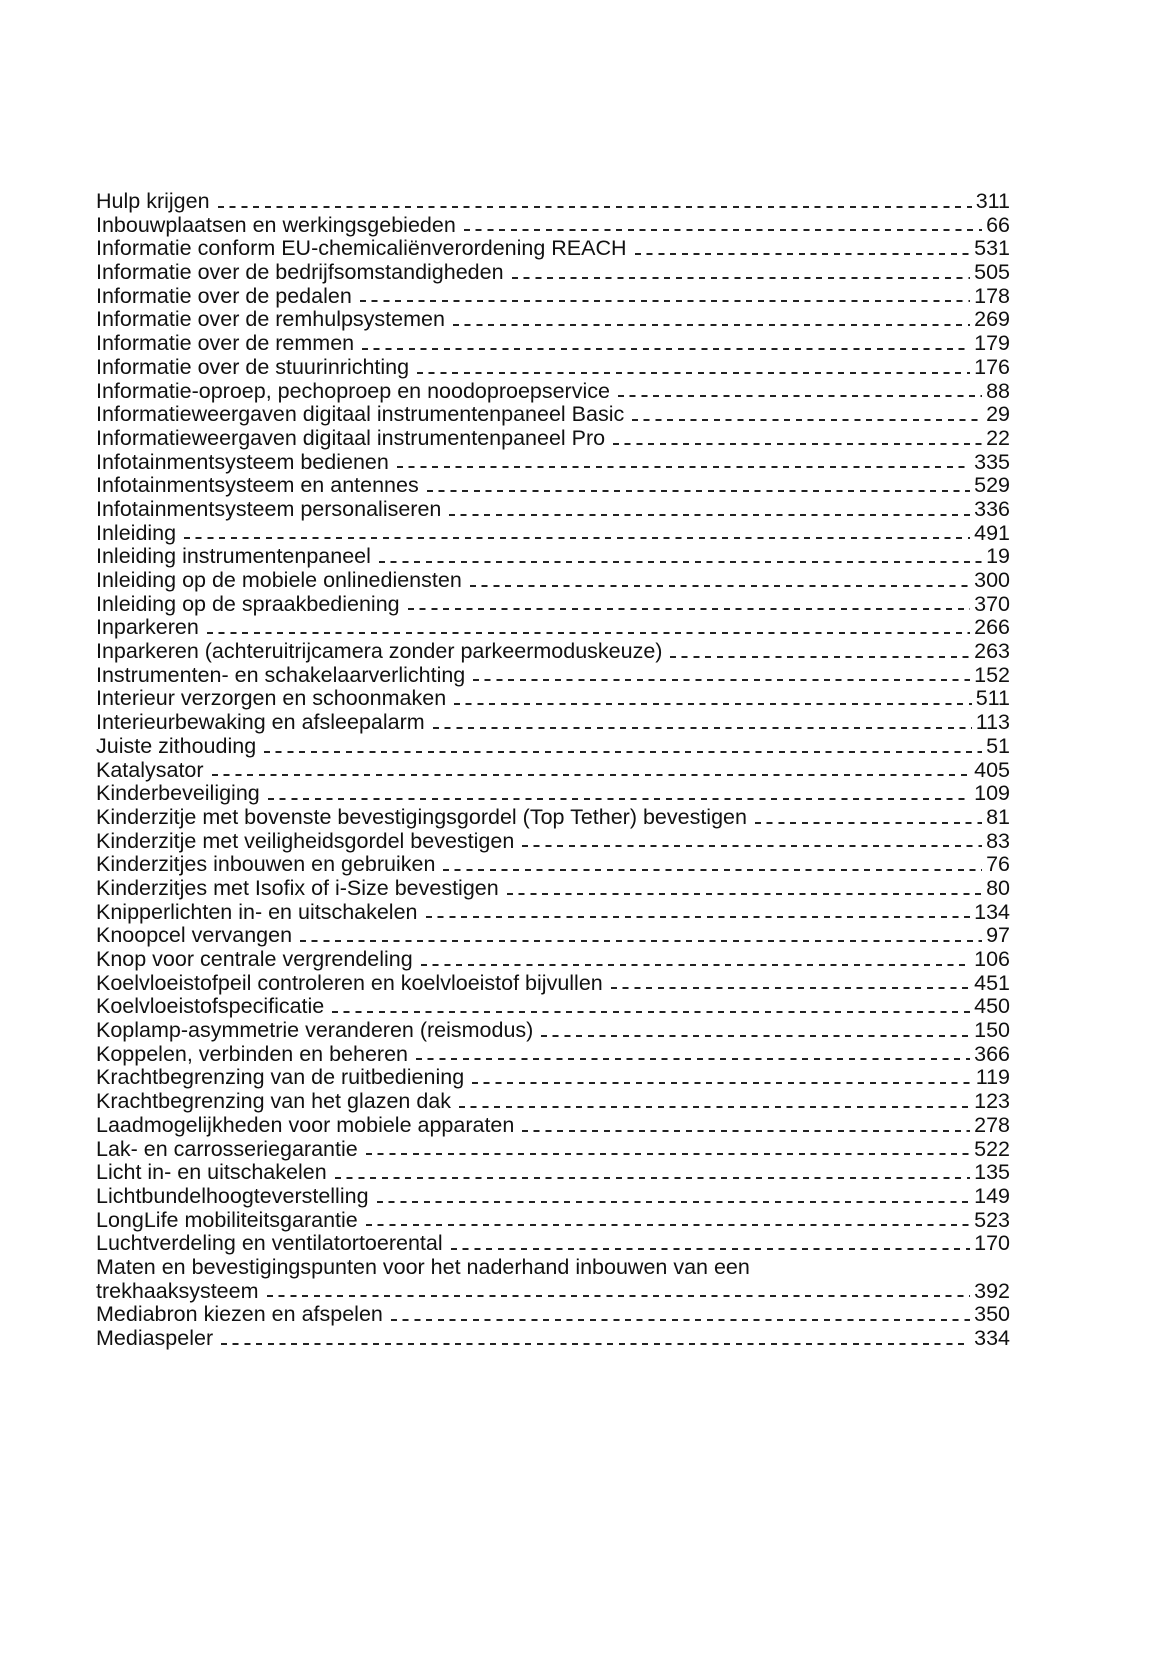 The width and height of the screenshot is (1165, 1653). I want to click on entry-page-number: 266, so click(992, 627).